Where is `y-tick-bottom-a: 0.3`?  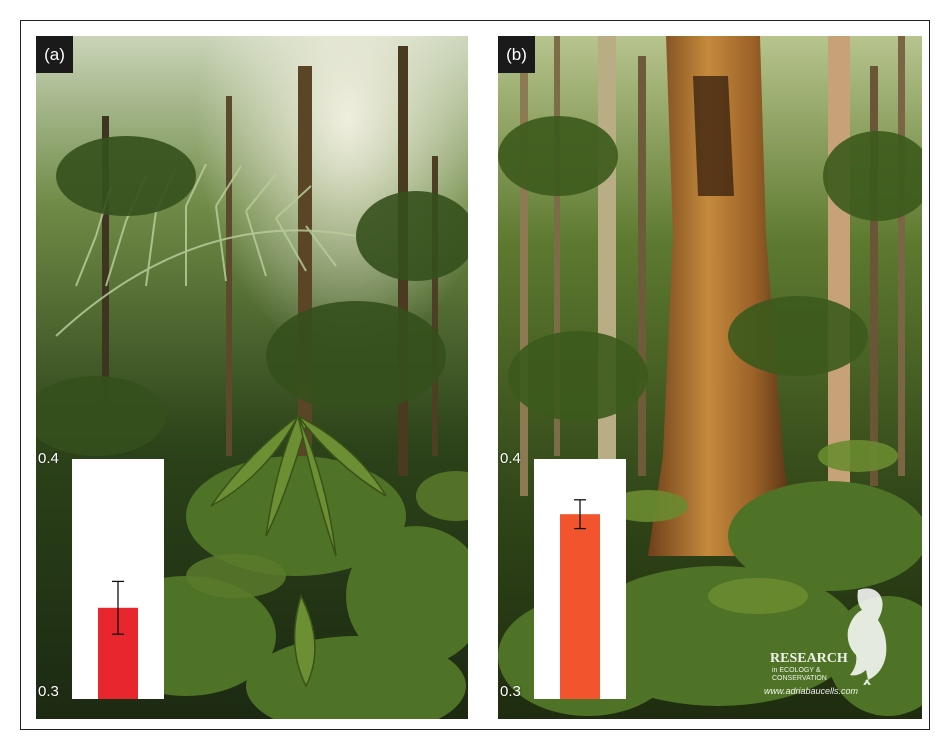 y-tick-bottom-a: 0.3 is located at coordinates (48, 691).